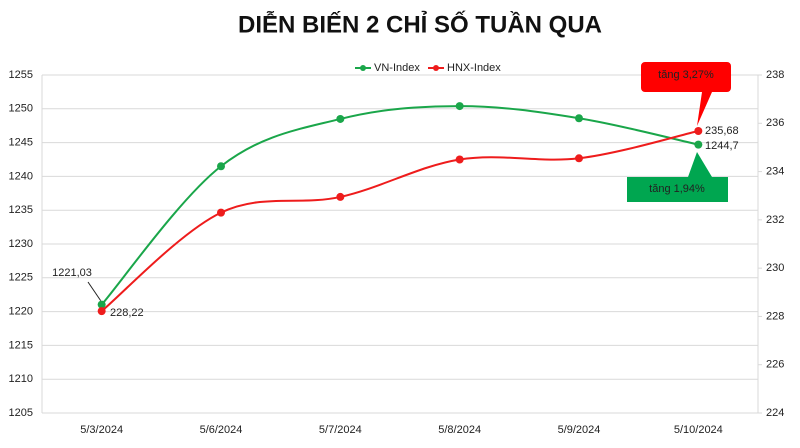  I want to click on y-tick-label: 1235, so click(21, 210).